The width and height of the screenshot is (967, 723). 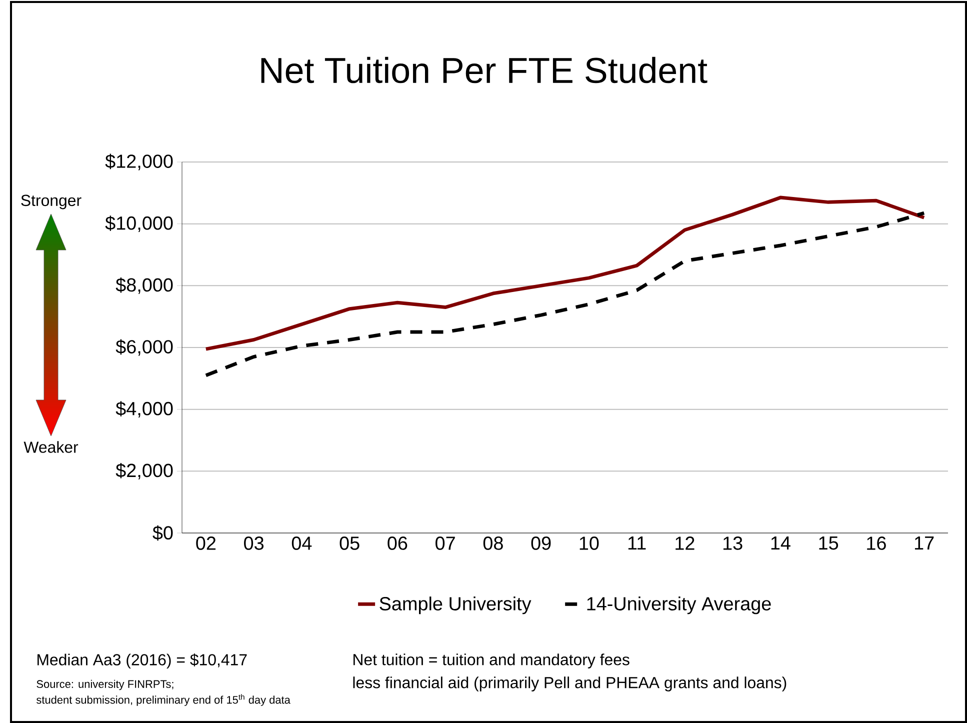 What do you see at coordinates (105, 685) in the screenshot?
I see `source-note: Source: university FINRPTs;` at bounding box center [105, 685].